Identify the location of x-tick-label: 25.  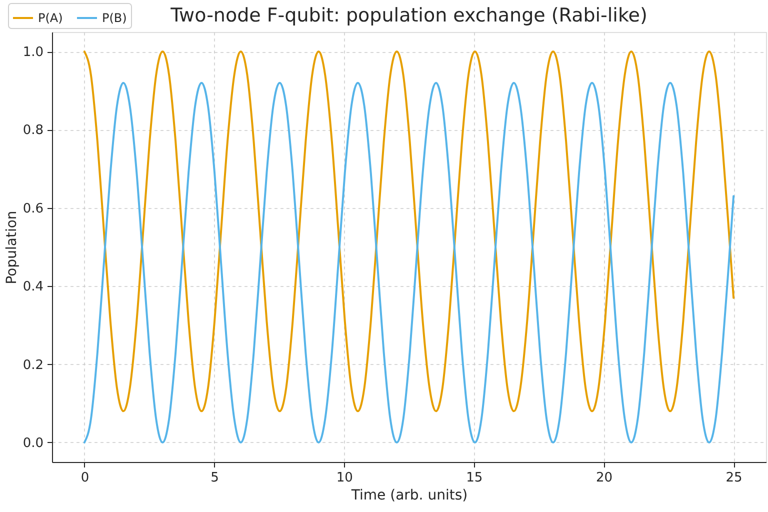
(734, 478).